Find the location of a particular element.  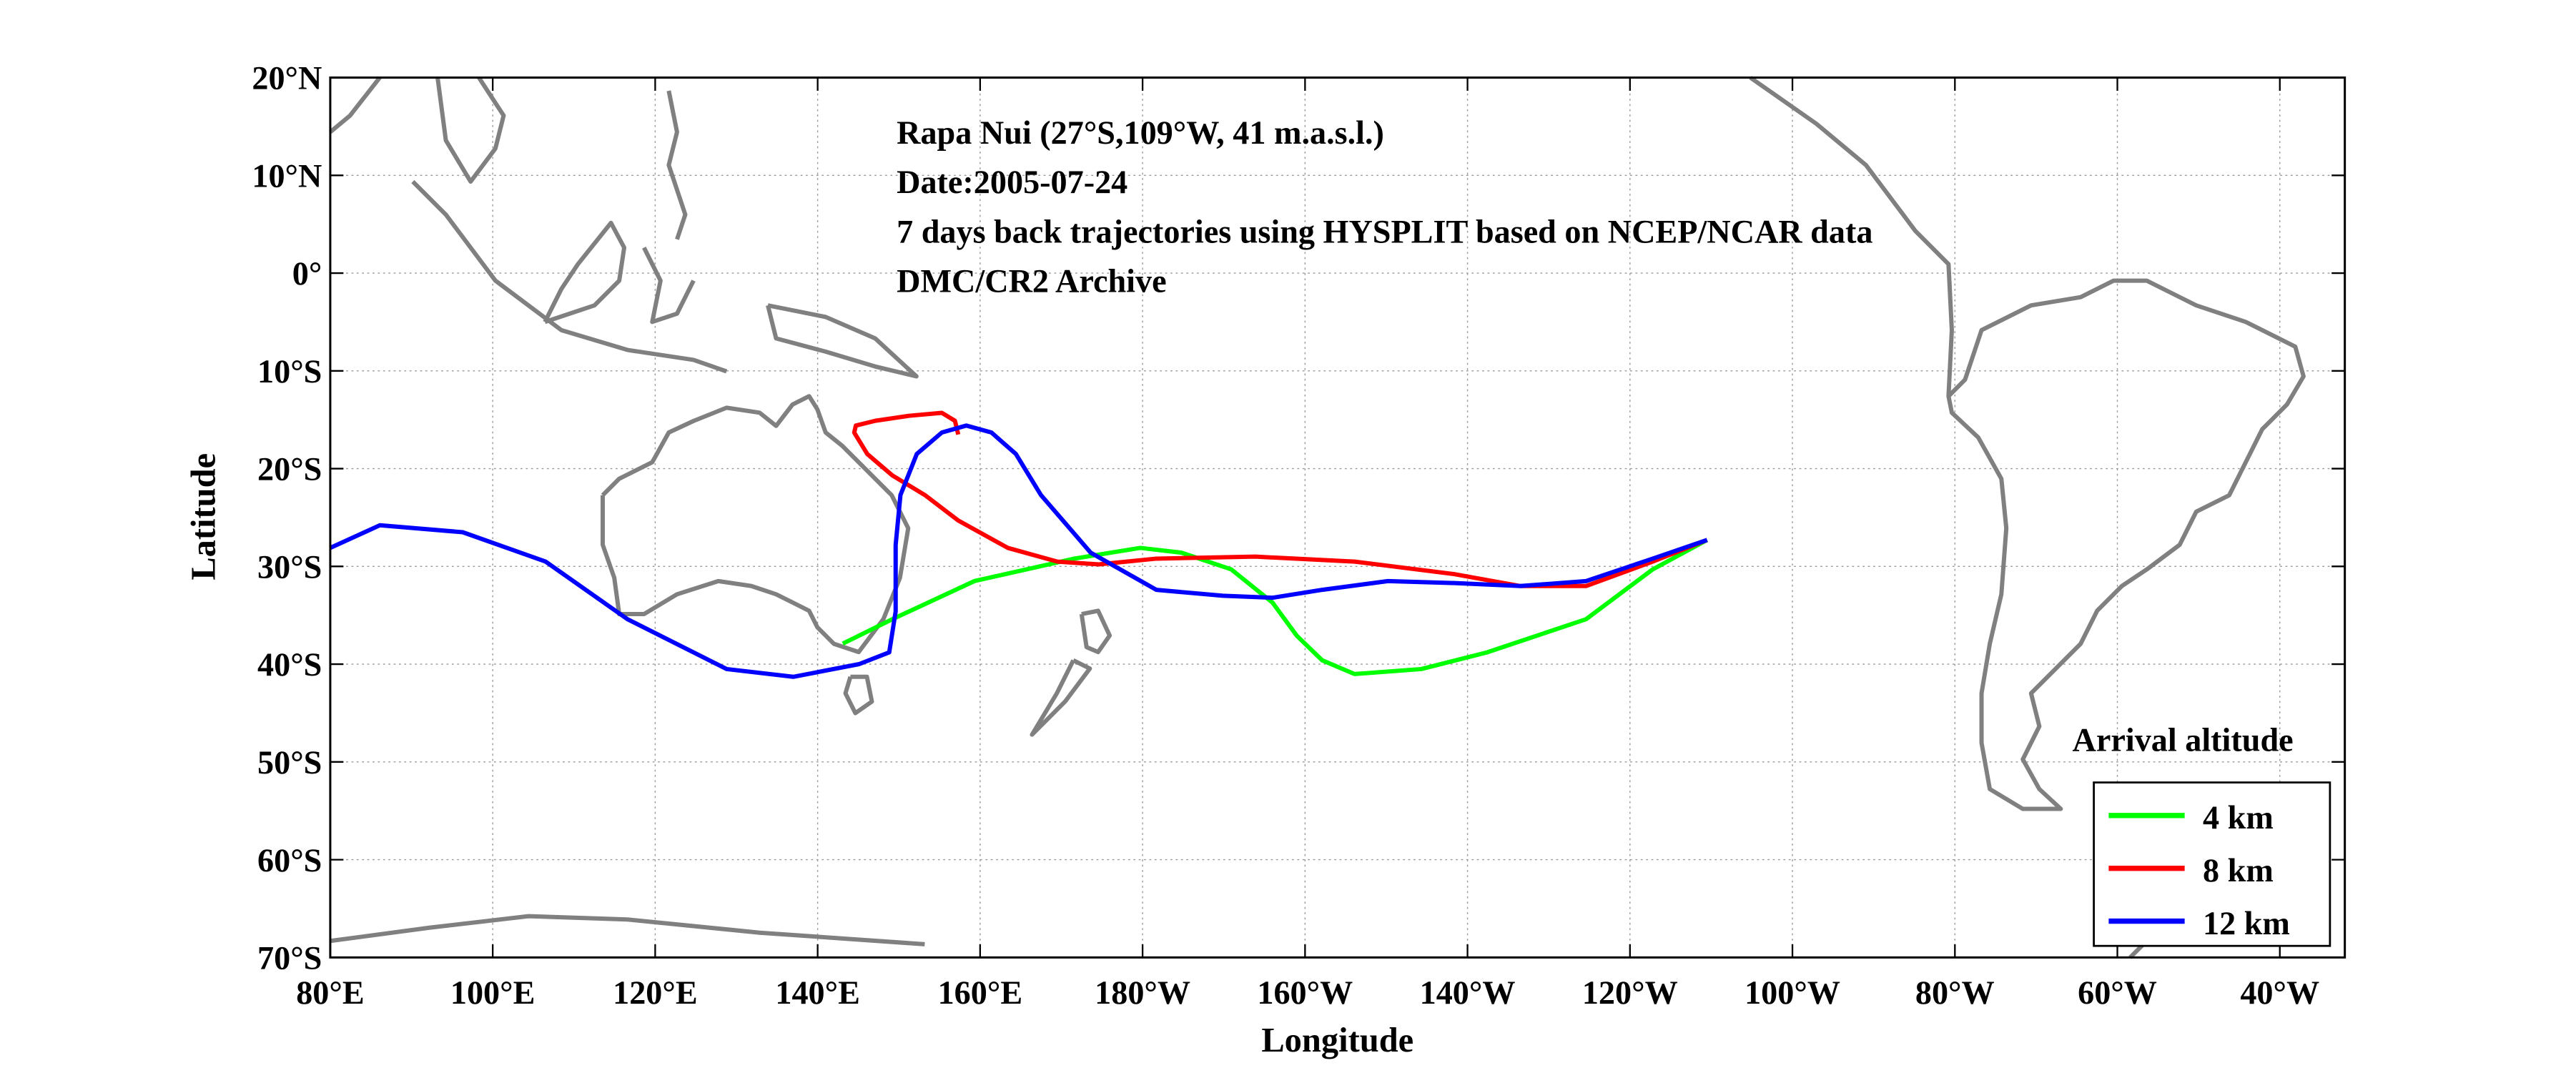

coast-tasmania is located at coordinates (858, 695).